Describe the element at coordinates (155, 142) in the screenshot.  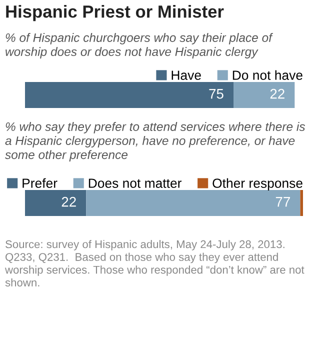
I see `chart-subtitle: % who say they prefer to attend services where there is a Hispanic clergyperson, have no preference, or have some other preference` at that location.